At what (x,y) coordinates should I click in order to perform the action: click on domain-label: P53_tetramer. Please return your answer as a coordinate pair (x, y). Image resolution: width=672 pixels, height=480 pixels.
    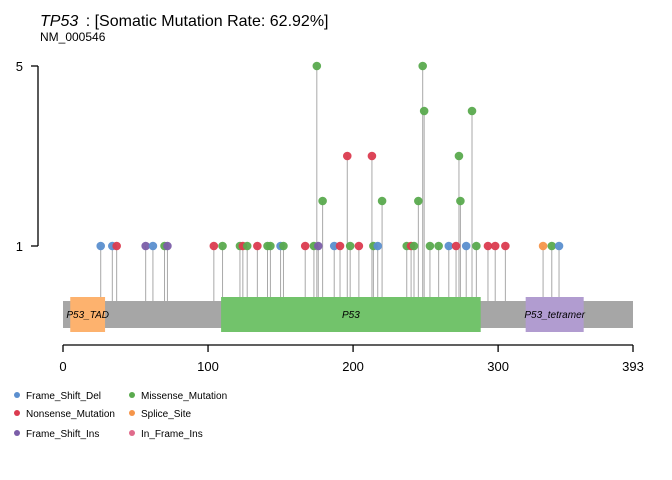
    Looking at the image, I should click on (554, 315).